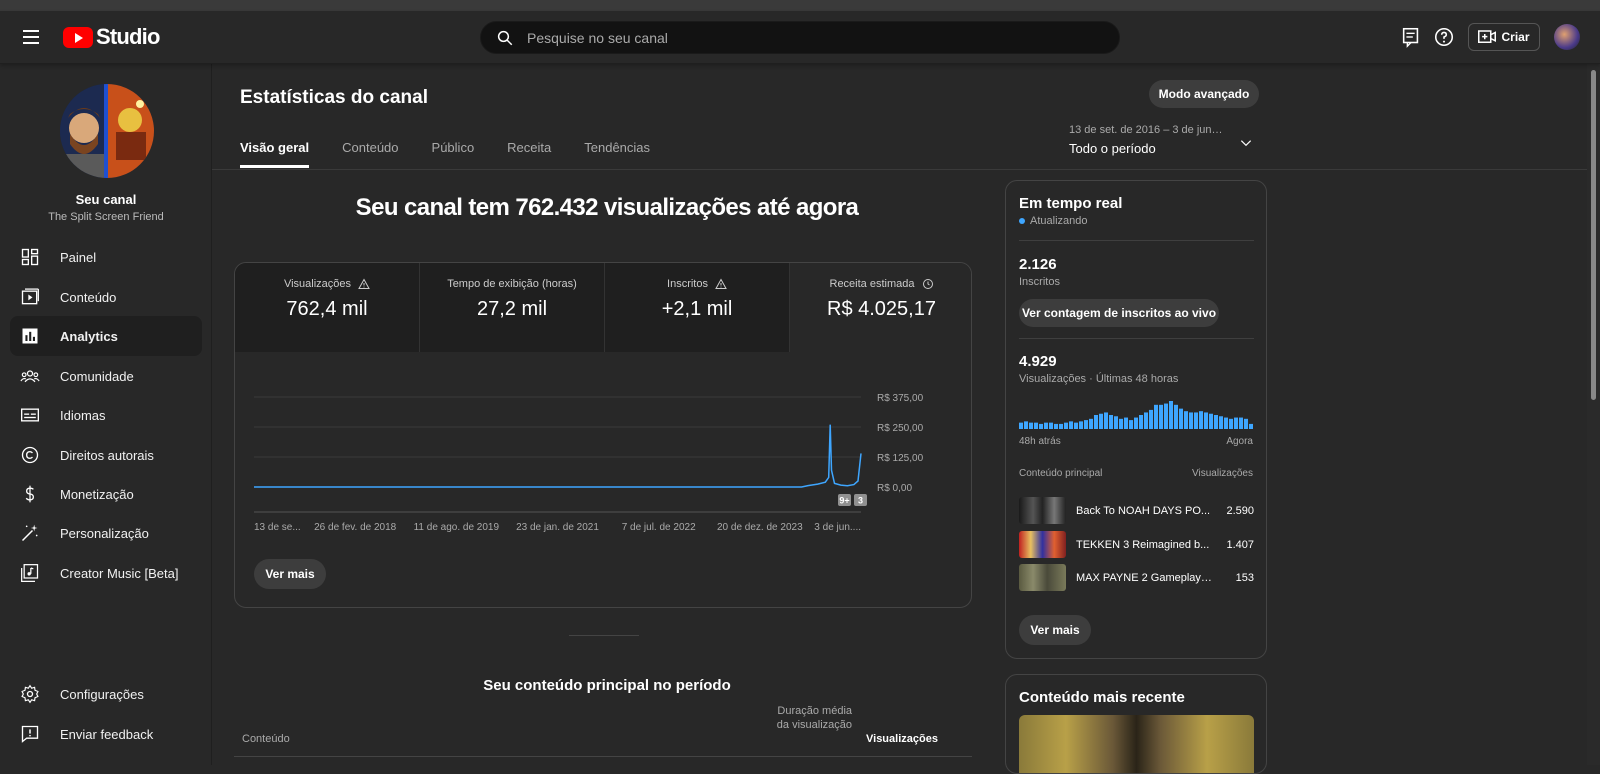  What do you see at coordinates (900, 458) in the screenshot?
I see `y-tick-label: R$ 125,00` at bounding box center [900, 458].